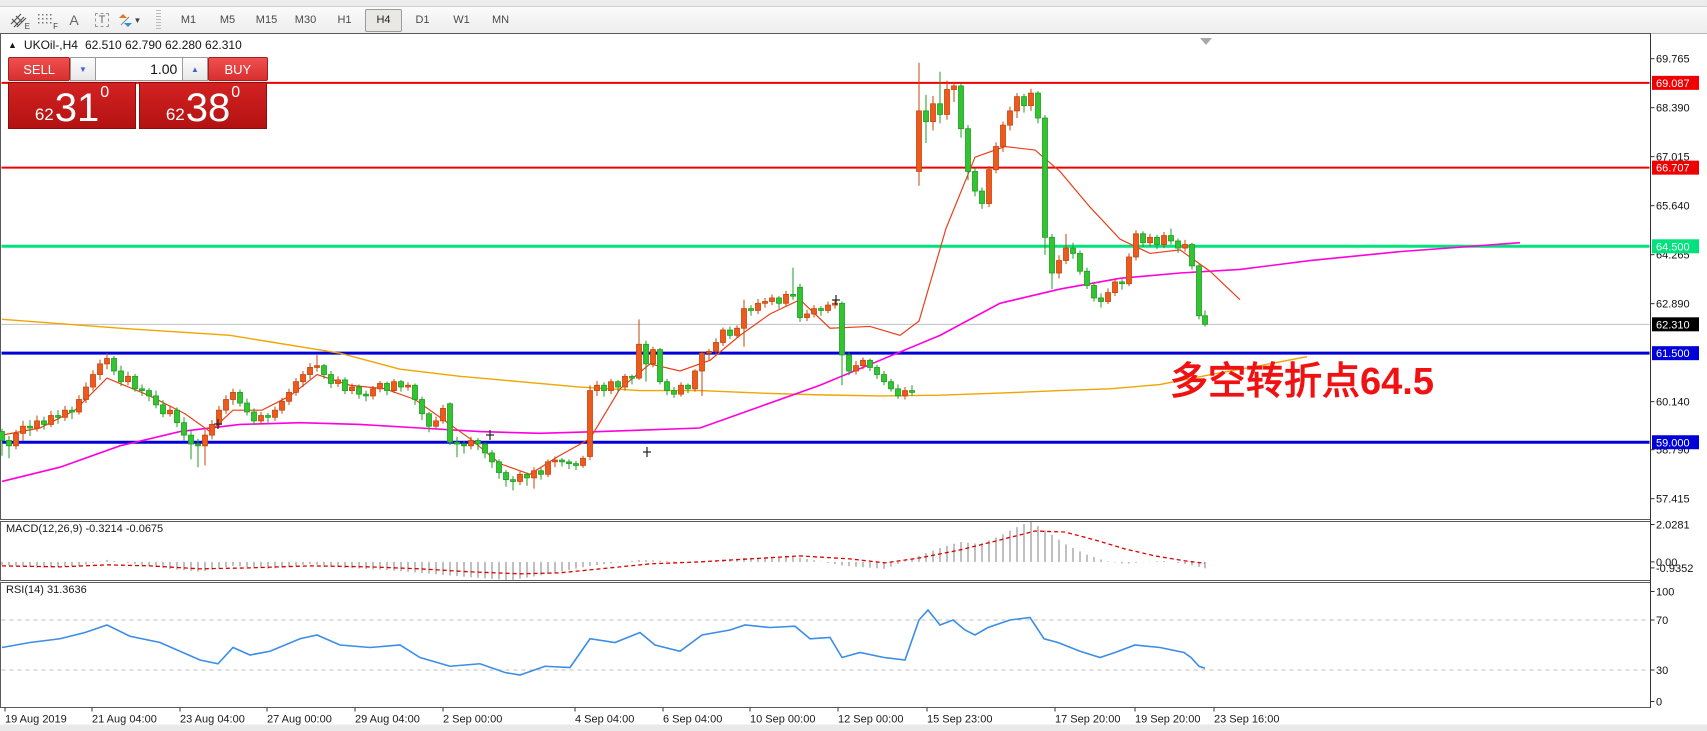 This screenshot has width=1707, height=731. Describe the element at coordinates (124, 720) in the screenshot. I see `time-axis-label: 21 Aug 04:00` at that location.